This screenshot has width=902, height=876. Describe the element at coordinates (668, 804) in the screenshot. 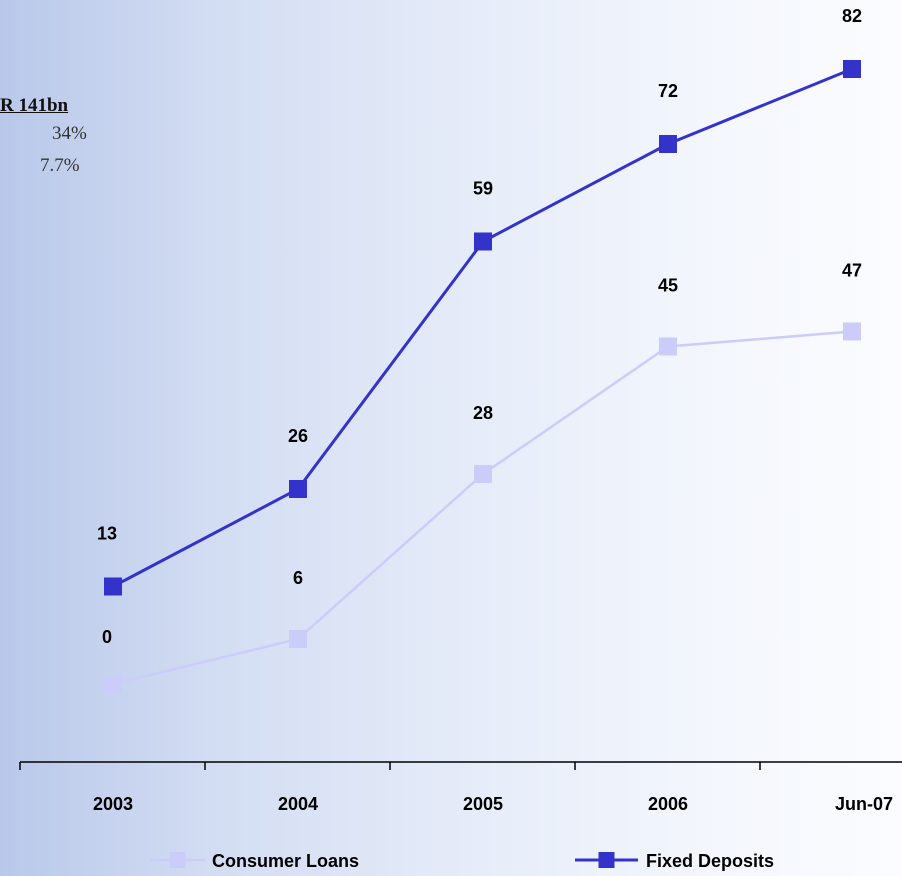

I see `x-tick-label: 2006` at that location.